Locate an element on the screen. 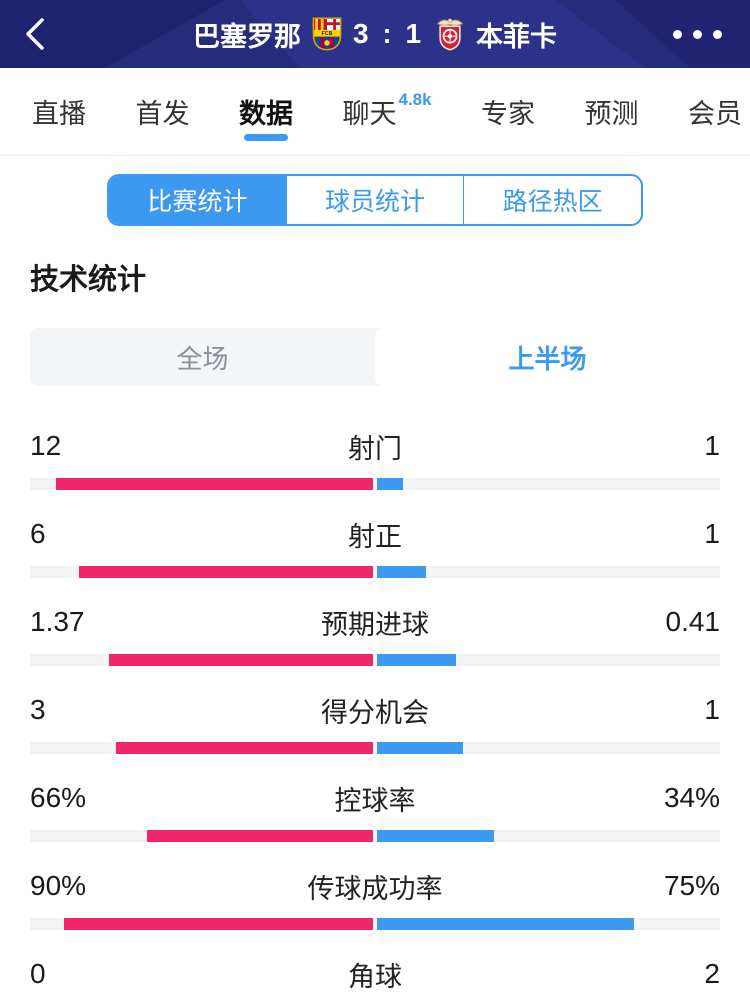 This screenshot has height=1001, width=750. tab-chat: 聊天 4.8k is located at coordinates (386, 112).